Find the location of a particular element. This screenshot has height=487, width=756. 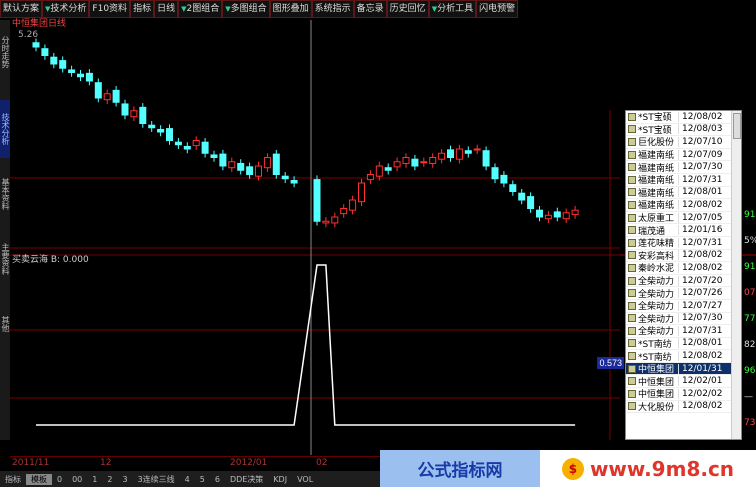

list-item: 全柴动力 12/07/30 is located at coordinates (683, 319).